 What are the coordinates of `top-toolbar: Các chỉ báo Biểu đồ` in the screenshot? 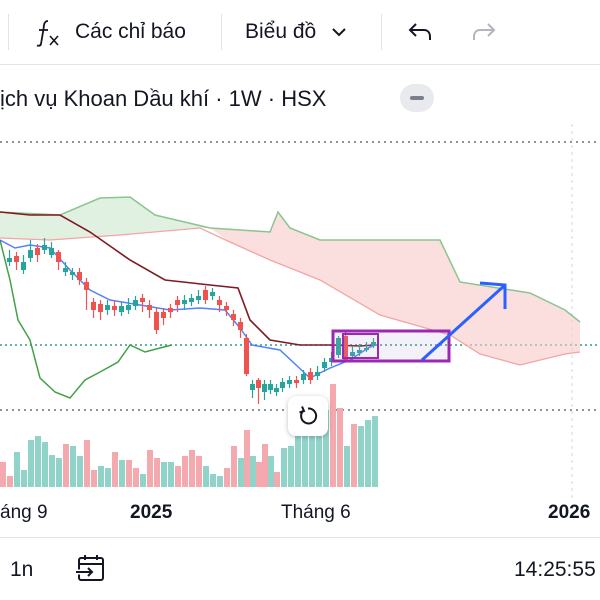 It's located at (300, 32).